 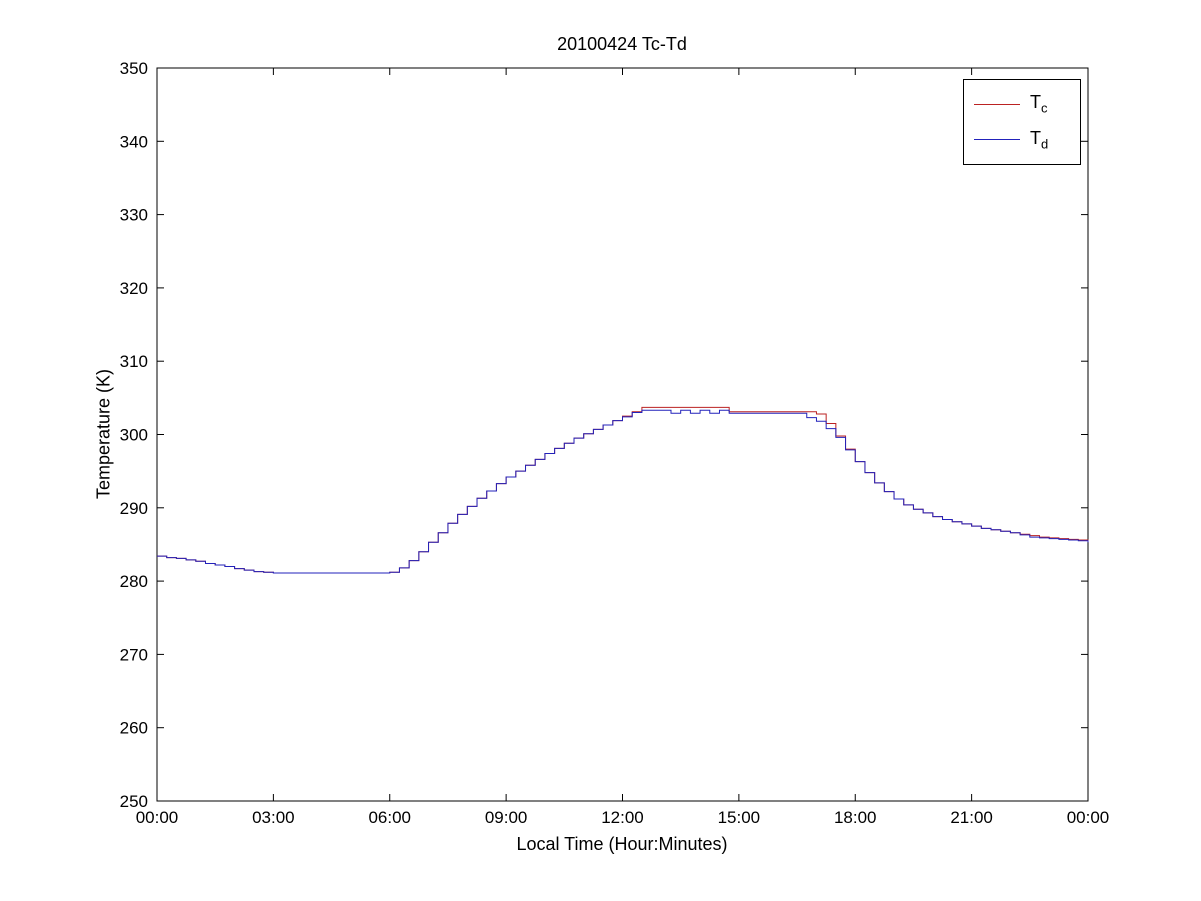 I want to click on legend-label-Tc: Tc, so click(x=1039, y=104).